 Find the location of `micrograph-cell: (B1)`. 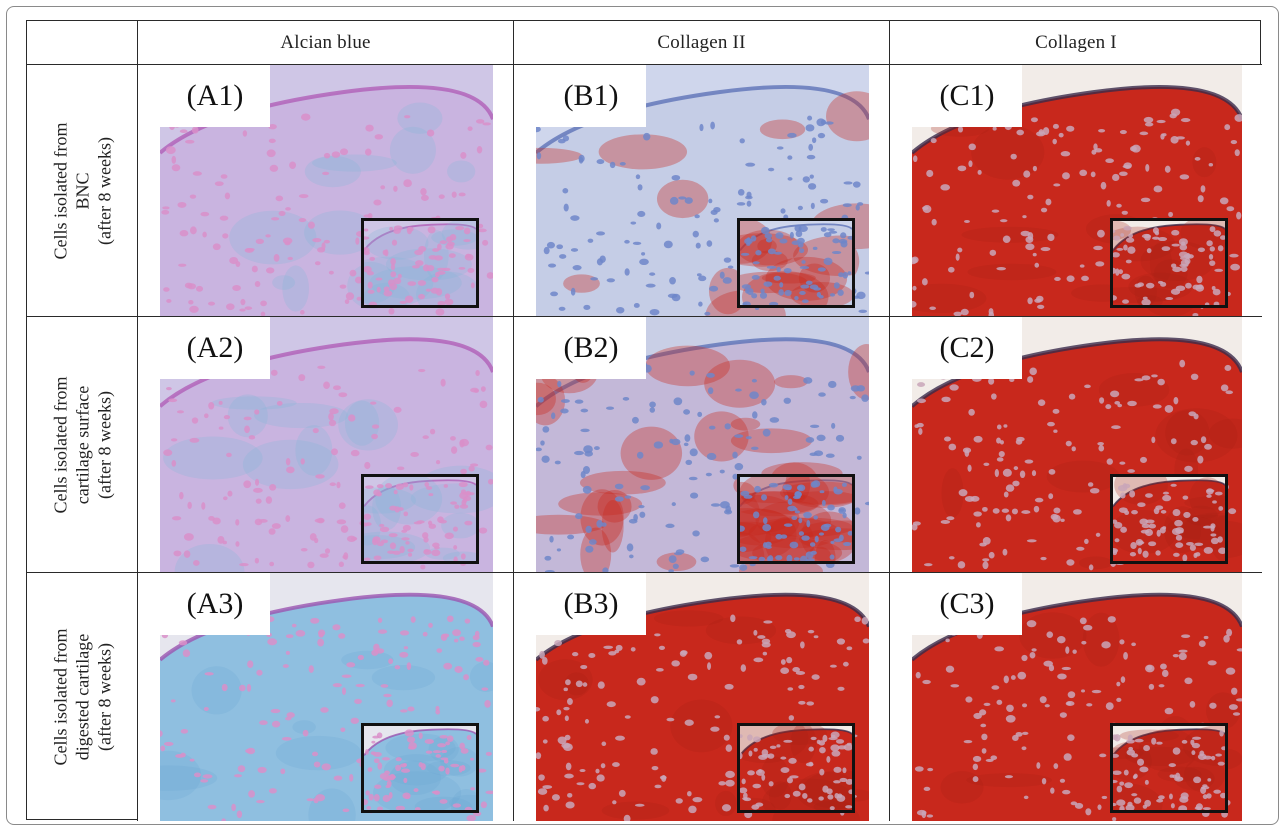

micrograph-cell: (B1) is located at coordinates (702, 191).